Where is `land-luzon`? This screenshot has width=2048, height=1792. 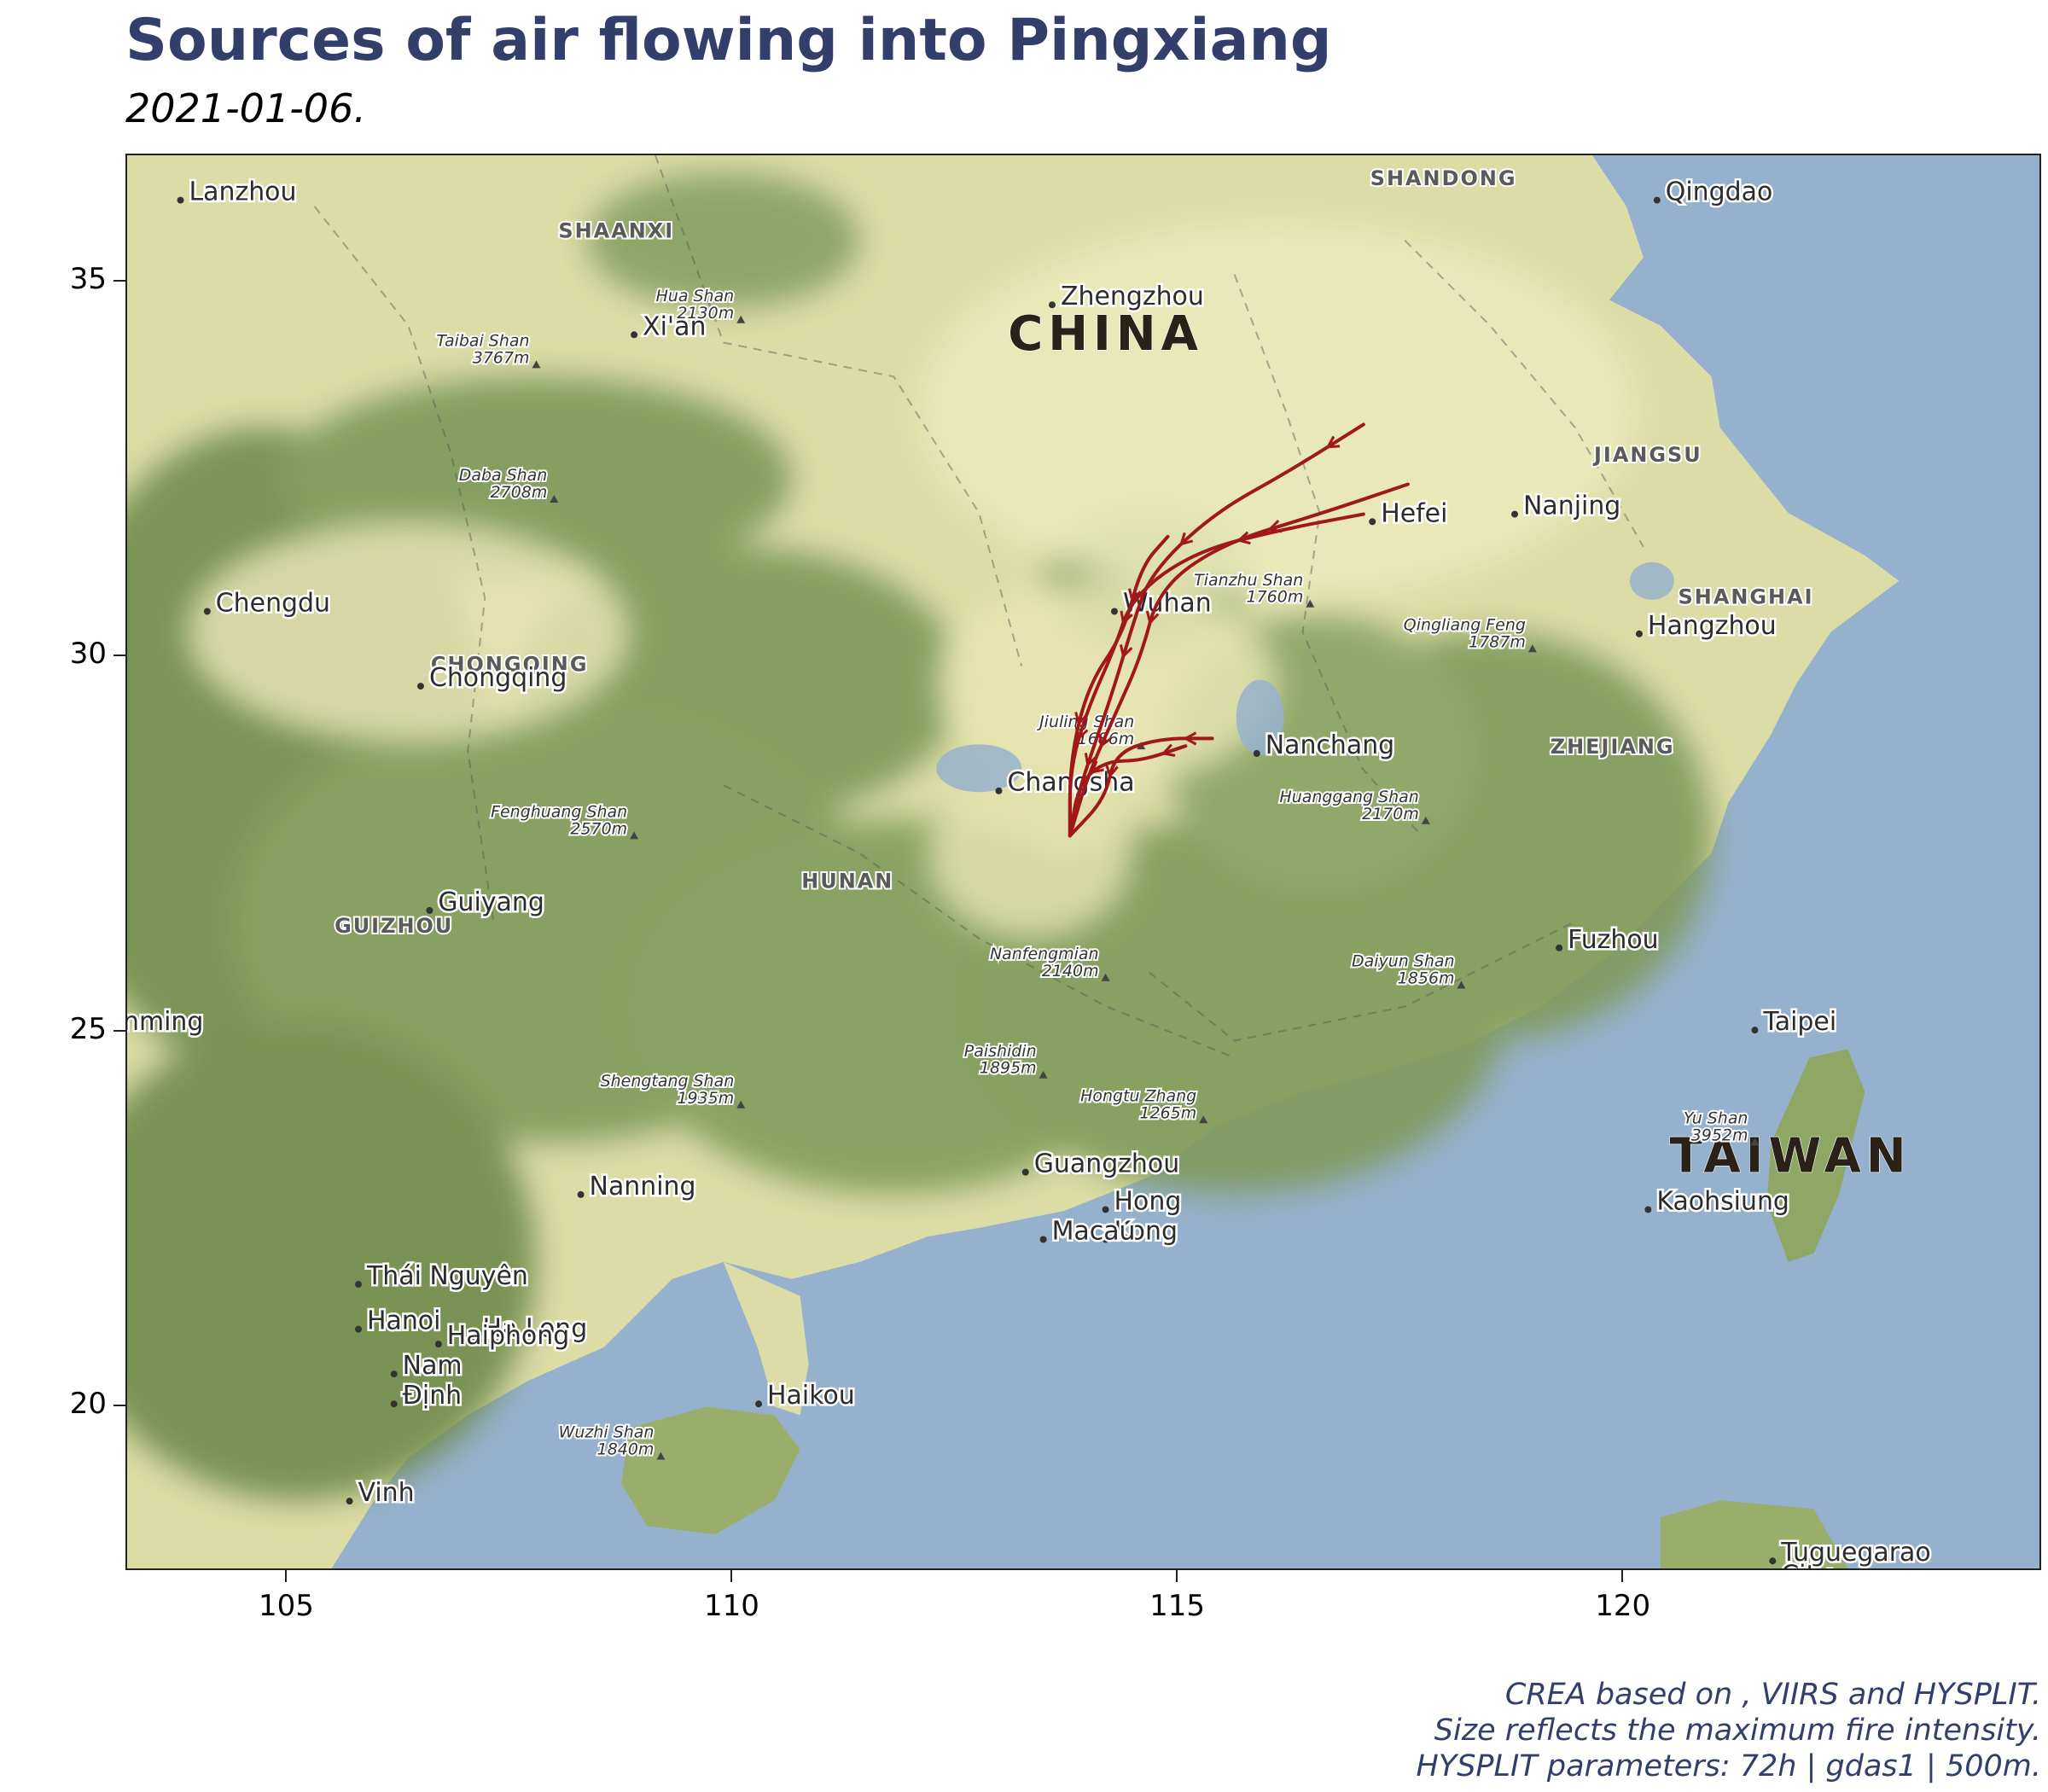
land-luzon is located at coordinates (1754, 1534).